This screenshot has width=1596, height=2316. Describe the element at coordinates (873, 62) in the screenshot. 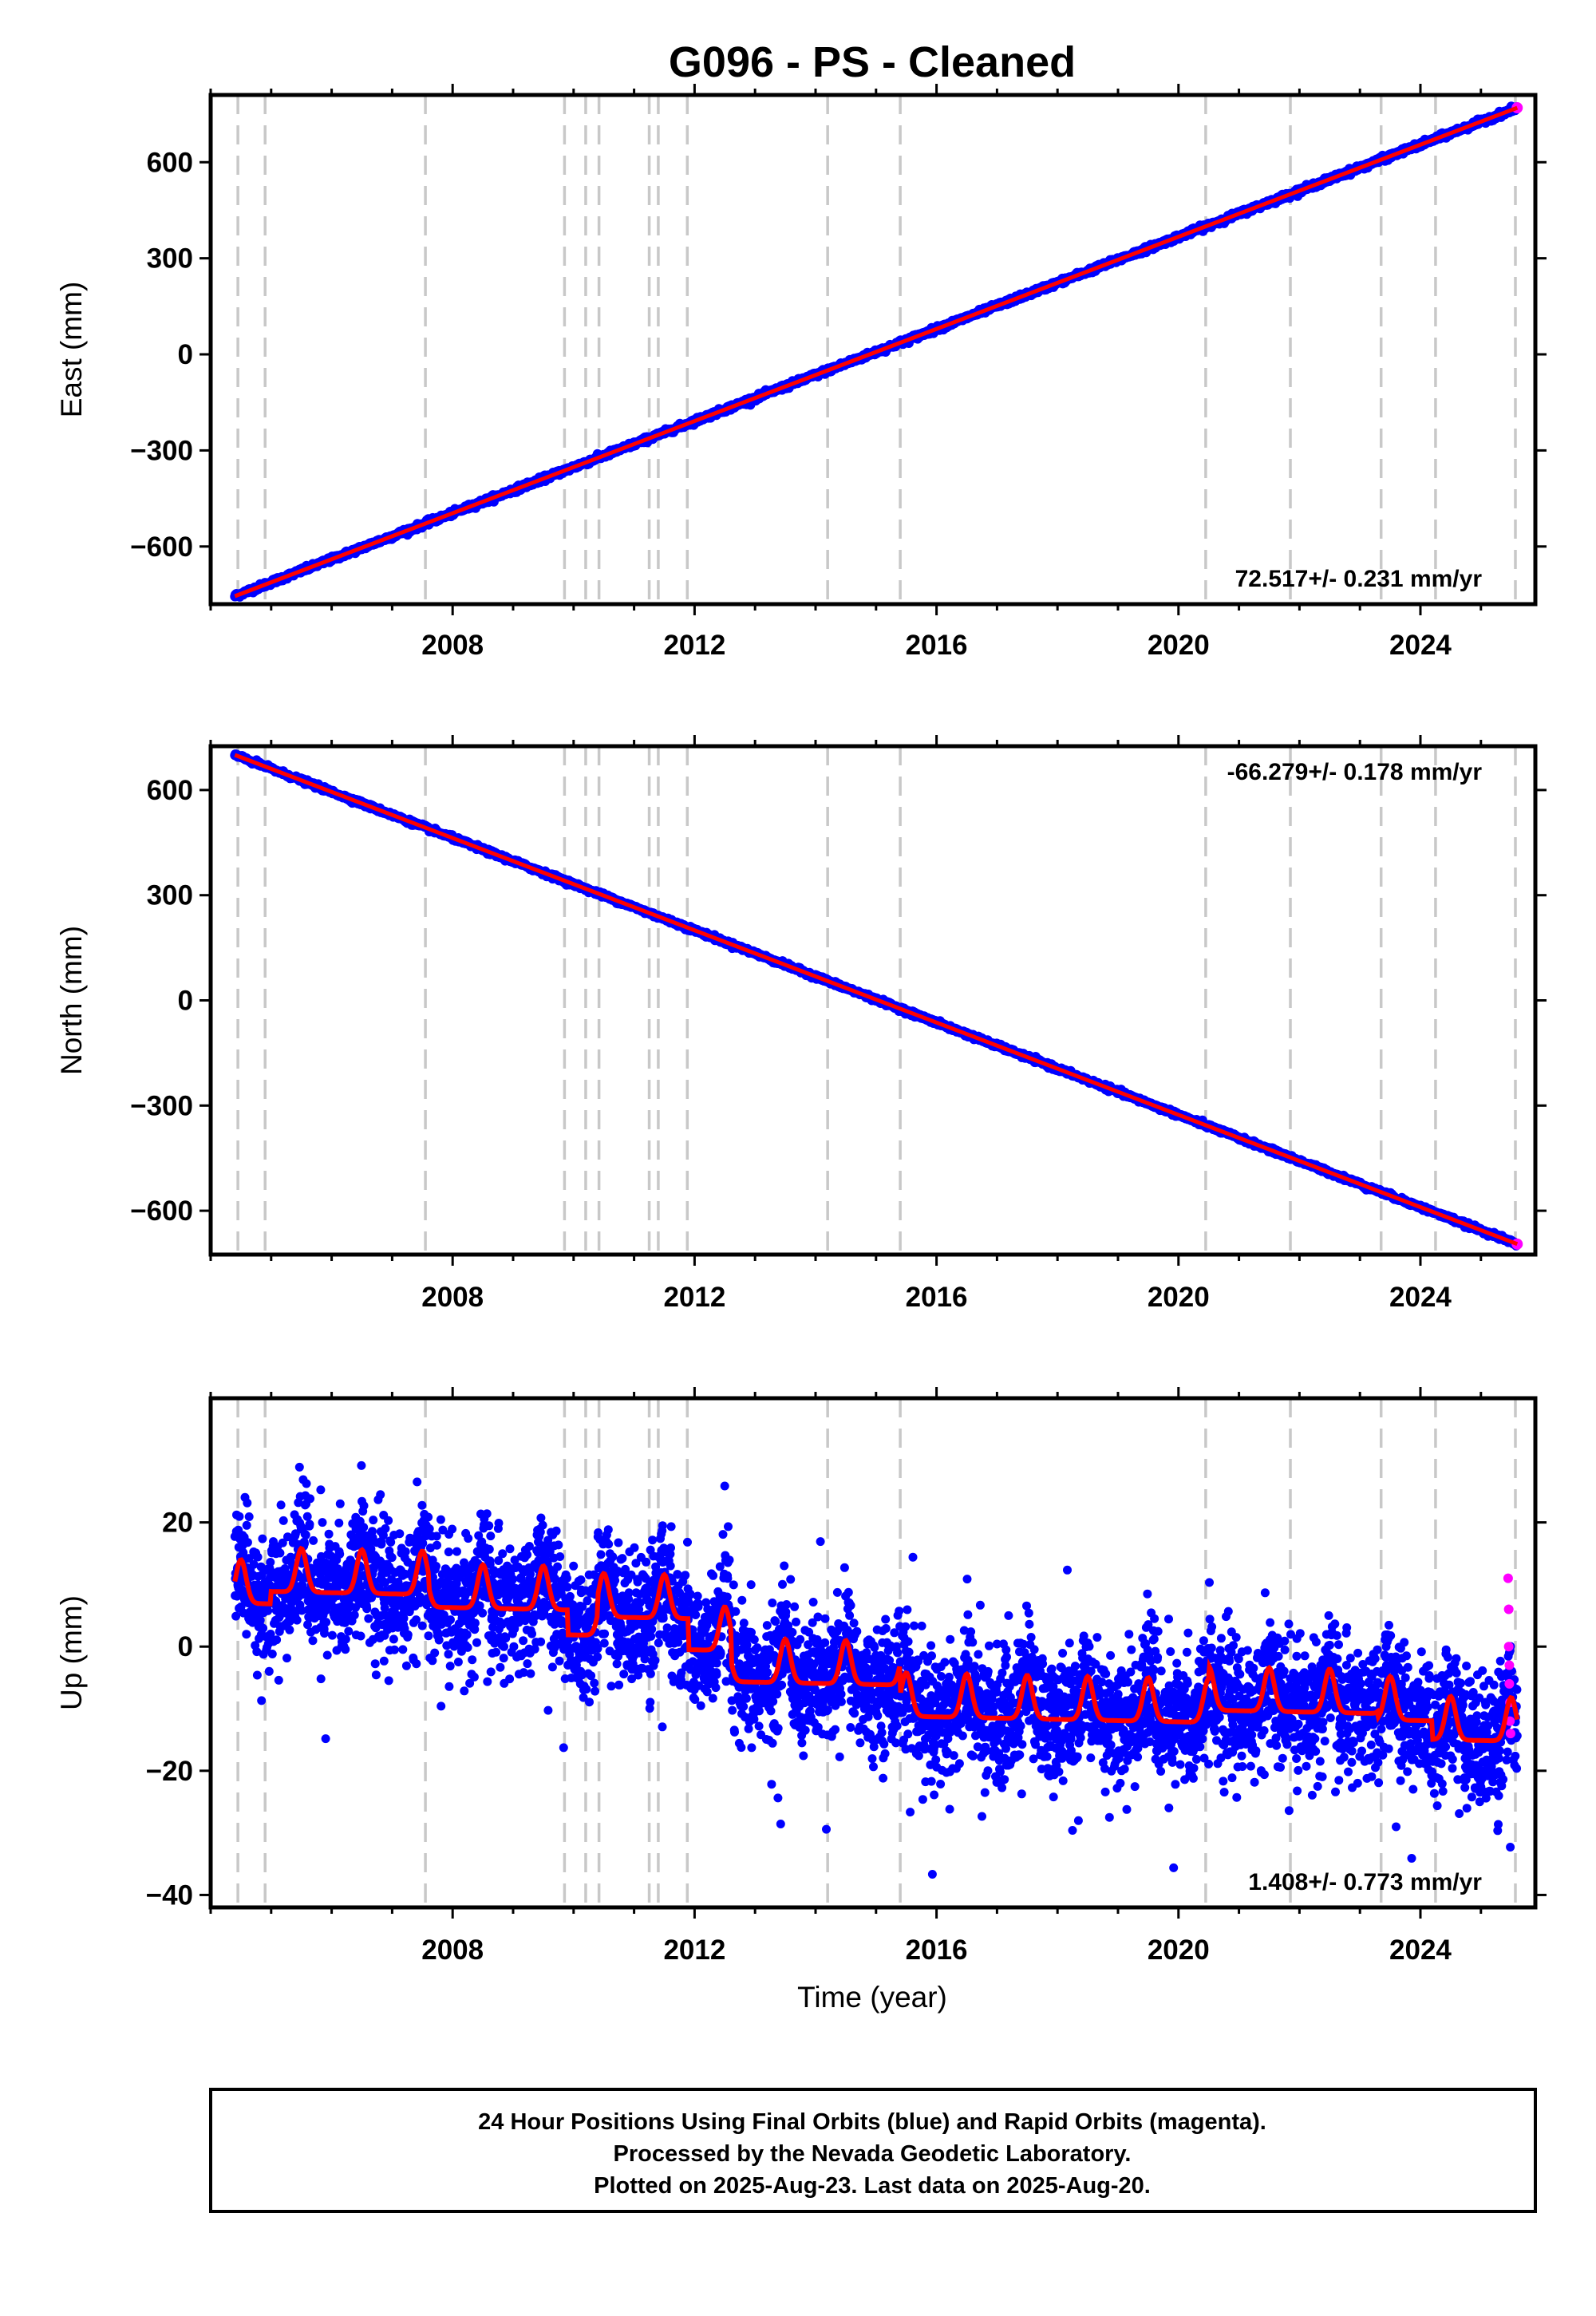

I see `figure-title: G096 - PS - Cleaned` at that location.